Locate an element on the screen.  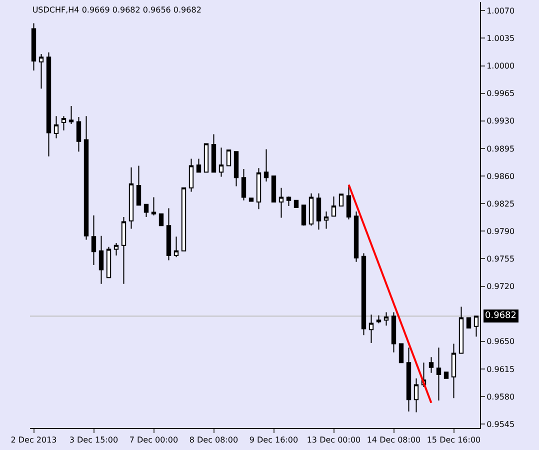
x-tick-label: 3 Dec 15:00 is located at coordinates (93, 440).